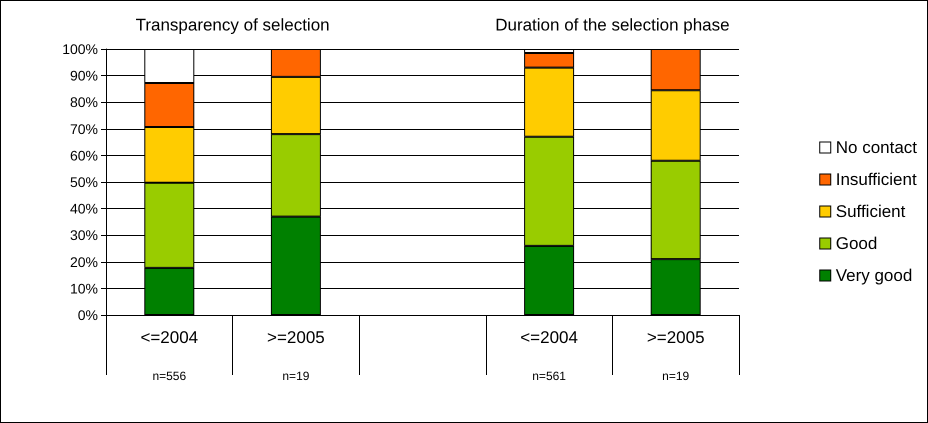 The height and width of the screenshot is (423, 928). What do you see at coordinates (84, 262) in the screenshot?
I see `y-tick-label: 20%` at bounding box center [84, 262].